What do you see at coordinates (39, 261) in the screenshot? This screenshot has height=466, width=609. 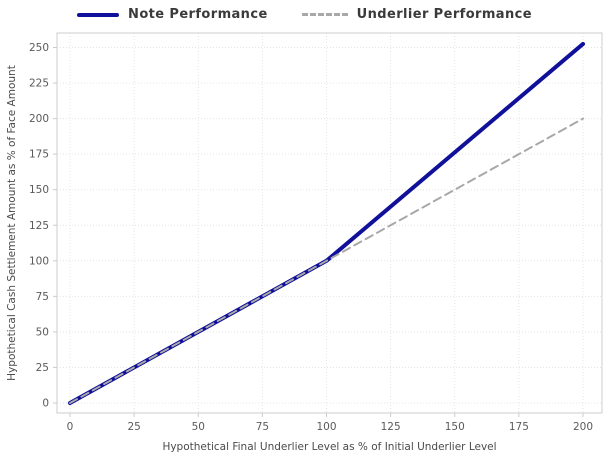 I see `y-tick-label: 100` at bounding box center [39, 261].